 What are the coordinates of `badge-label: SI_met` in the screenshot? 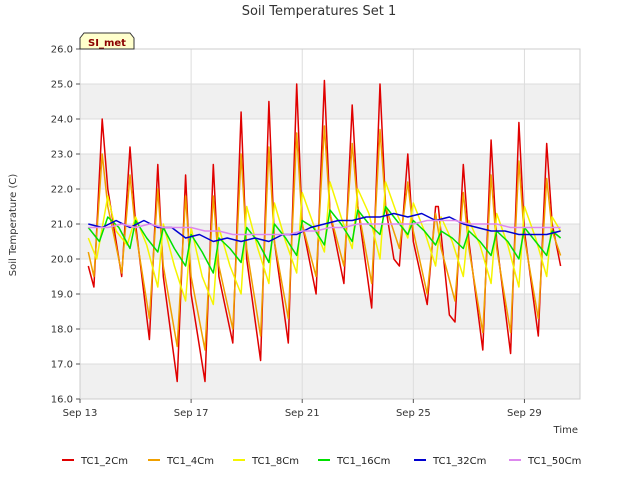 It's located at (107, 43).